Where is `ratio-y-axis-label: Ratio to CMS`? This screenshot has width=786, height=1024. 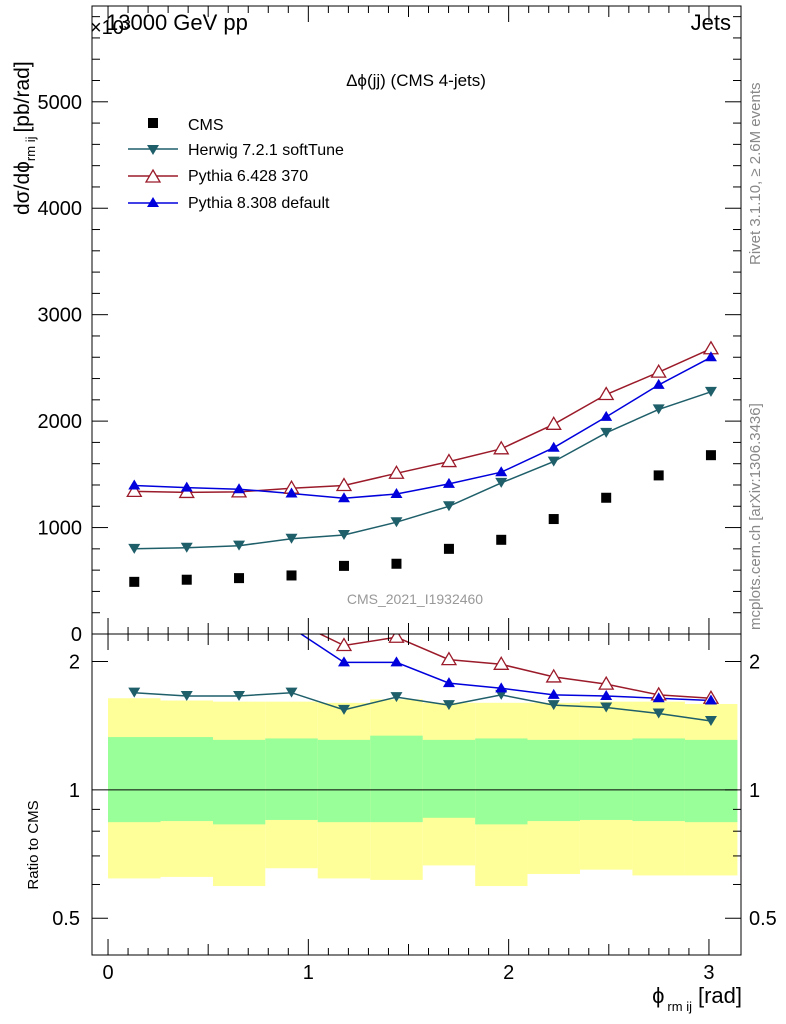
ratio-y-axis-label: Ratio to CMS is located at coordinates (33, 844).